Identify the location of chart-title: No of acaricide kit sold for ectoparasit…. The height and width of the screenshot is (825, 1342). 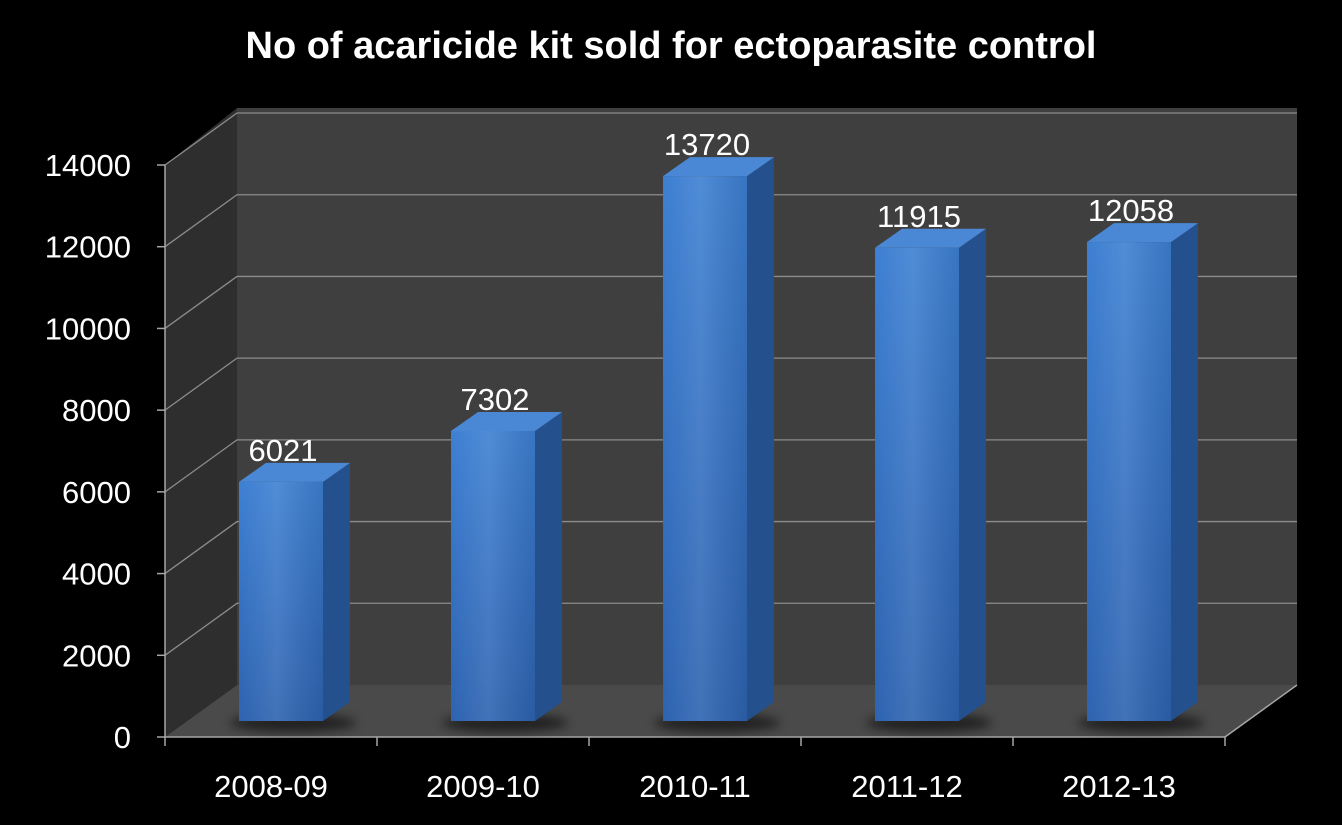
(671, 46).